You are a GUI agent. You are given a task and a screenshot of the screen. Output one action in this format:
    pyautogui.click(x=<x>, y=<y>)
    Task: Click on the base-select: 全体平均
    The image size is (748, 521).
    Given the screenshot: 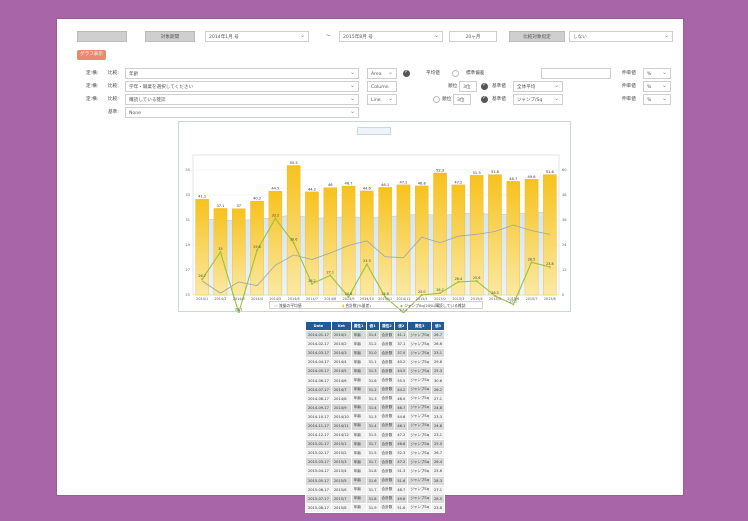 What is the action you would take?
    pyautogui.click(x=538, y=86)
    